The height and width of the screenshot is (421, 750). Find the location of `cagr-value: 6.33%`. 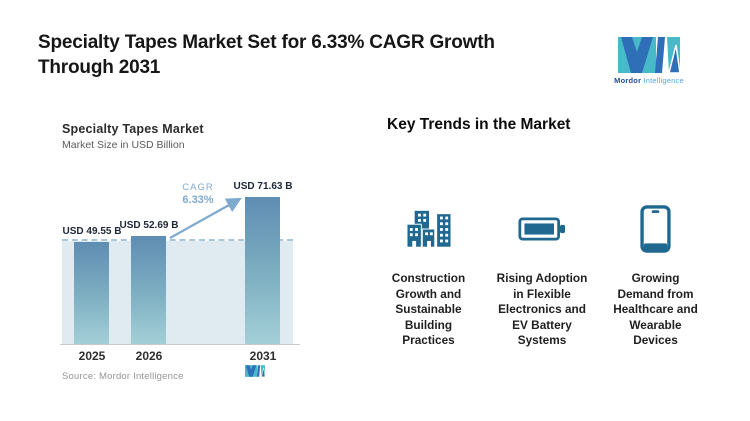

cagr-value: 6.33% is located at coordinates (198, 200).